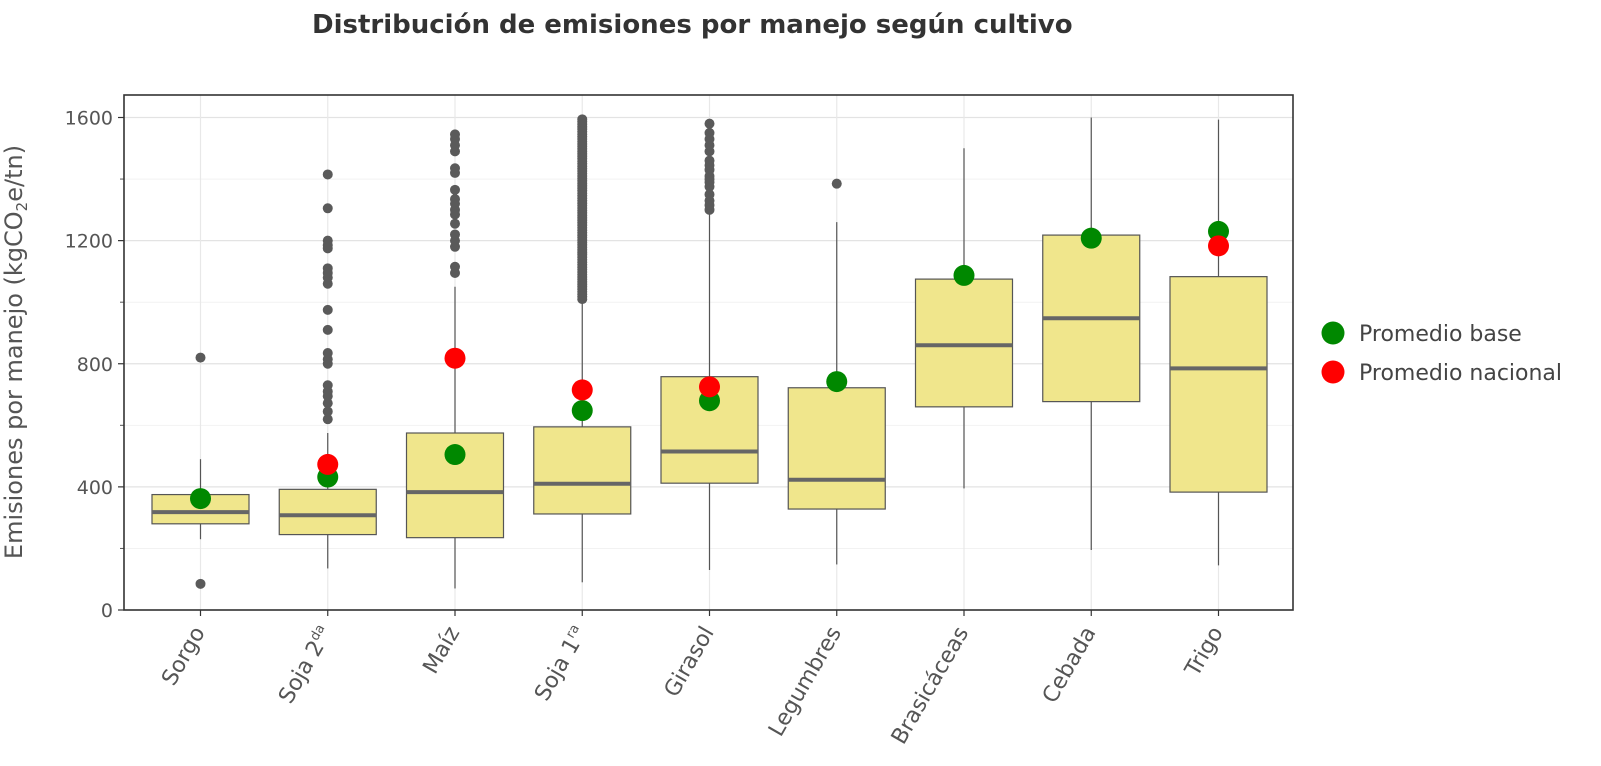 This screenshot has width=1601, height=766. Describe the element at coordinates (14, 385) in the screenshot. I see `y-axis-title-part: Emisiones por manejo (kgCO` at that location.